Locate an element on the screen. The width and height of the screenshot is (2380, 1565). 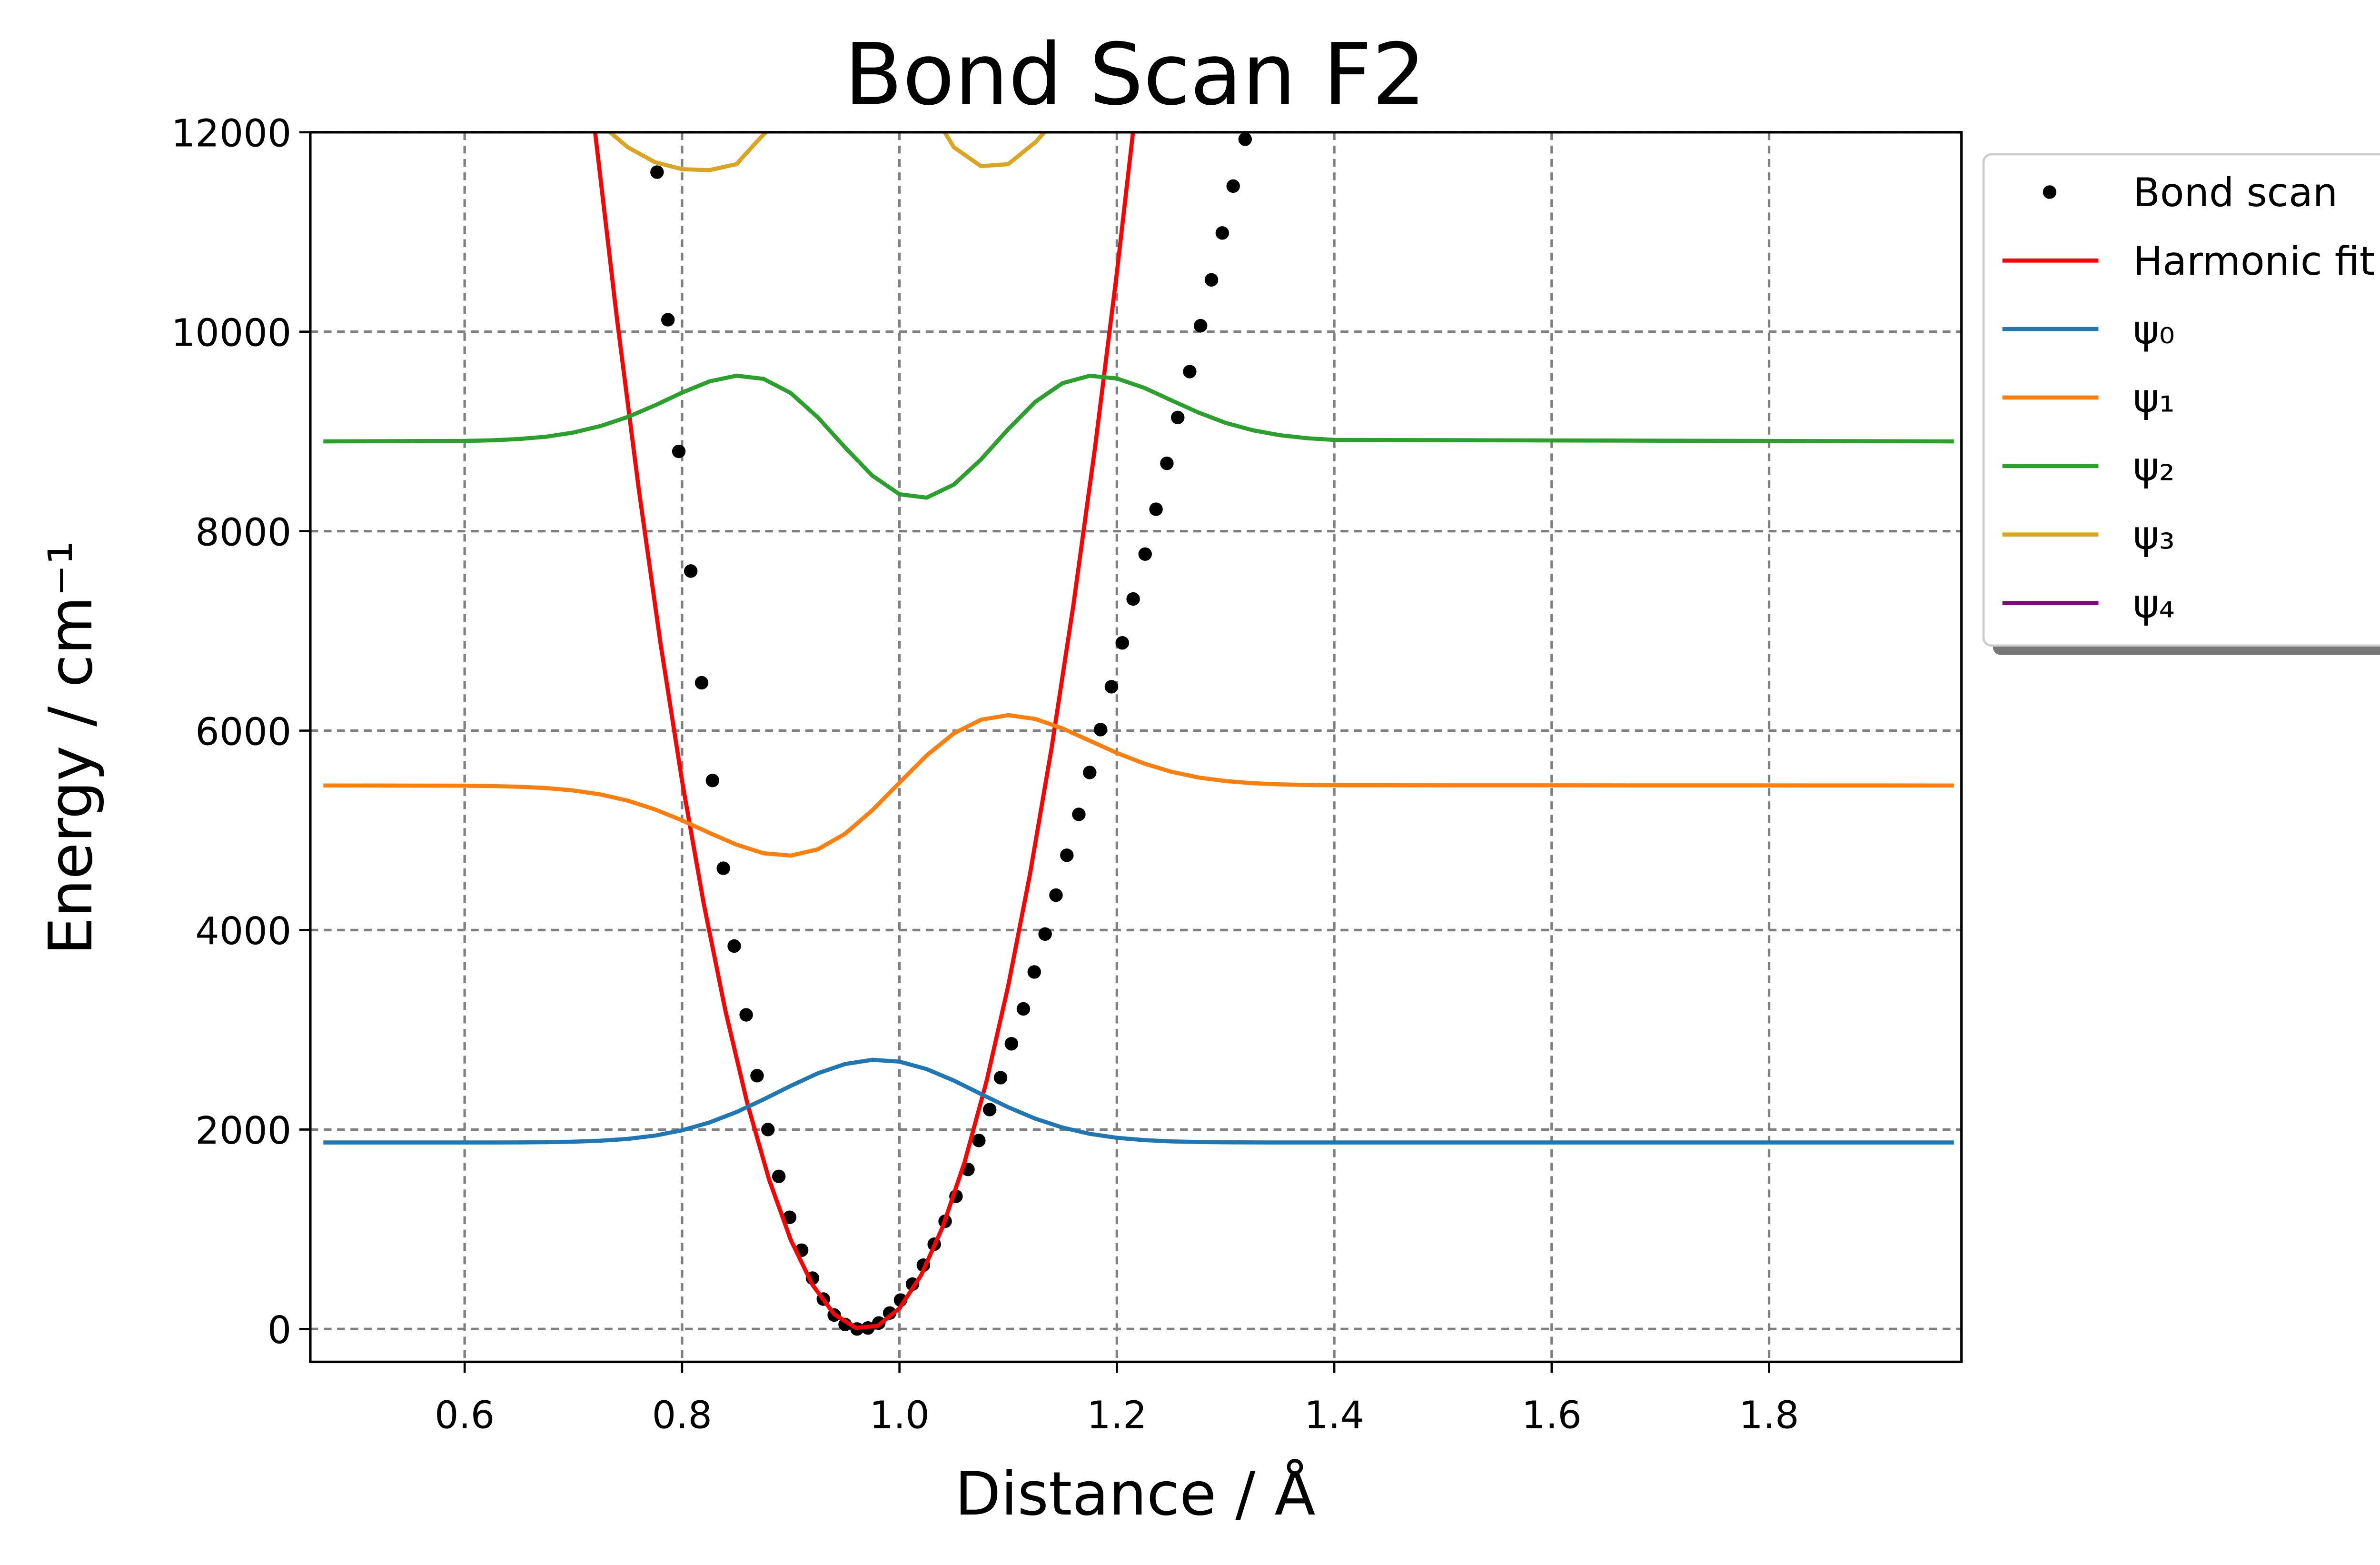
x-tick-label: 1.6 is located at coordinates (1552, 1415).